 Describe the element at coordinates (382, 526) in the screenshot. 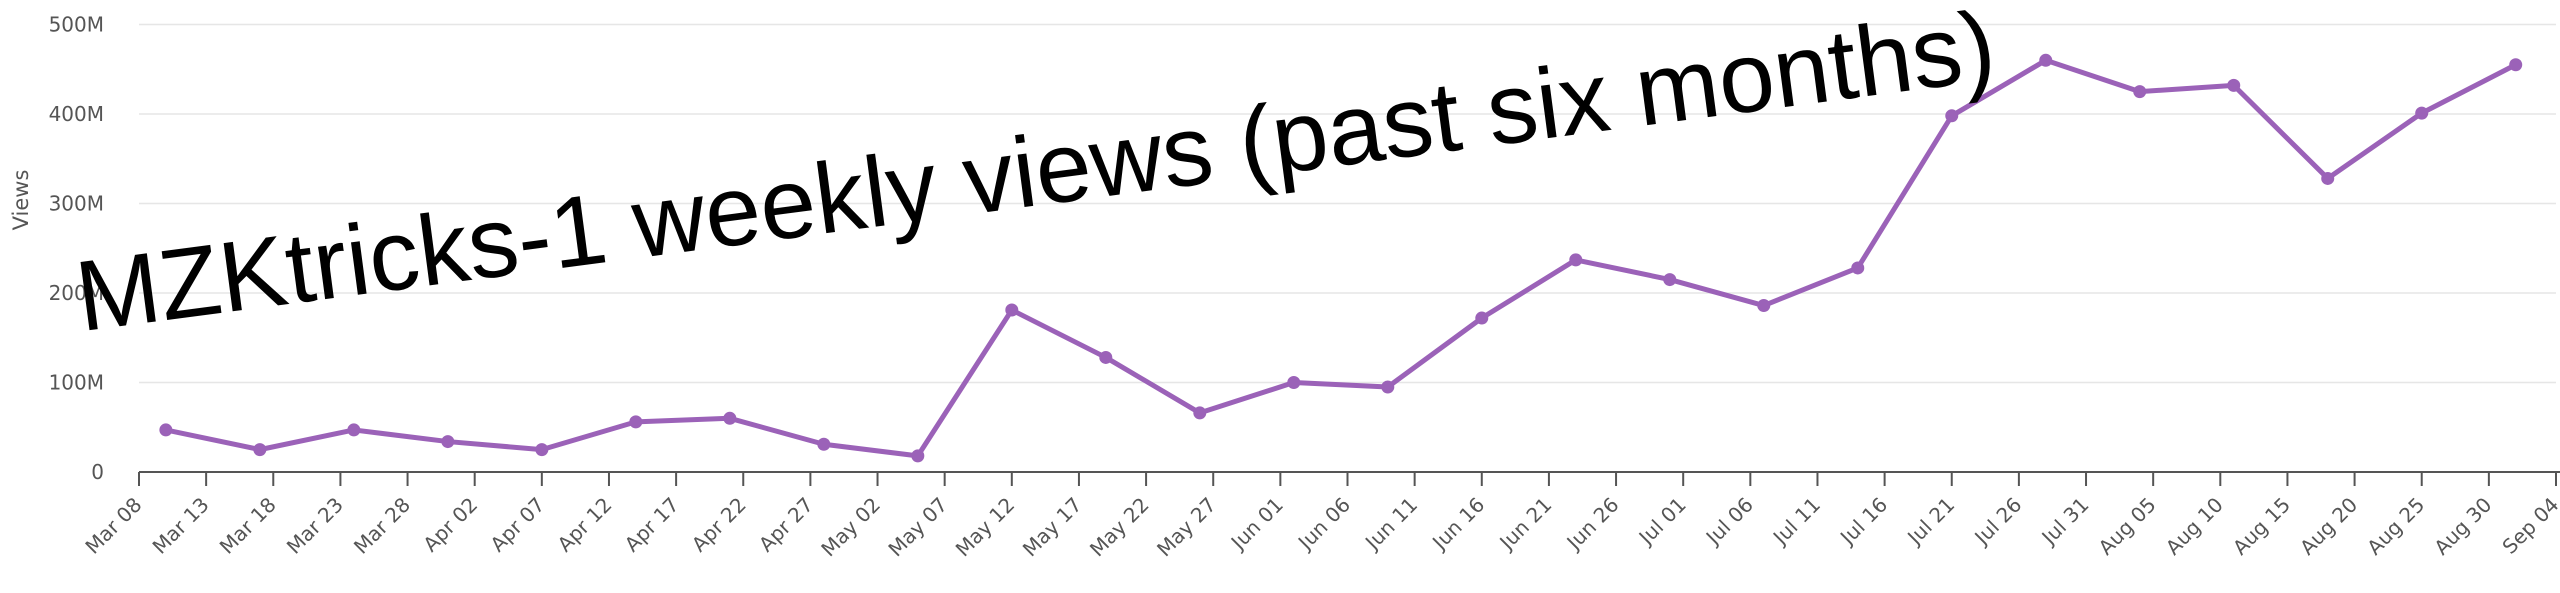

I see `x-tick-label: Mar 28` at that location.